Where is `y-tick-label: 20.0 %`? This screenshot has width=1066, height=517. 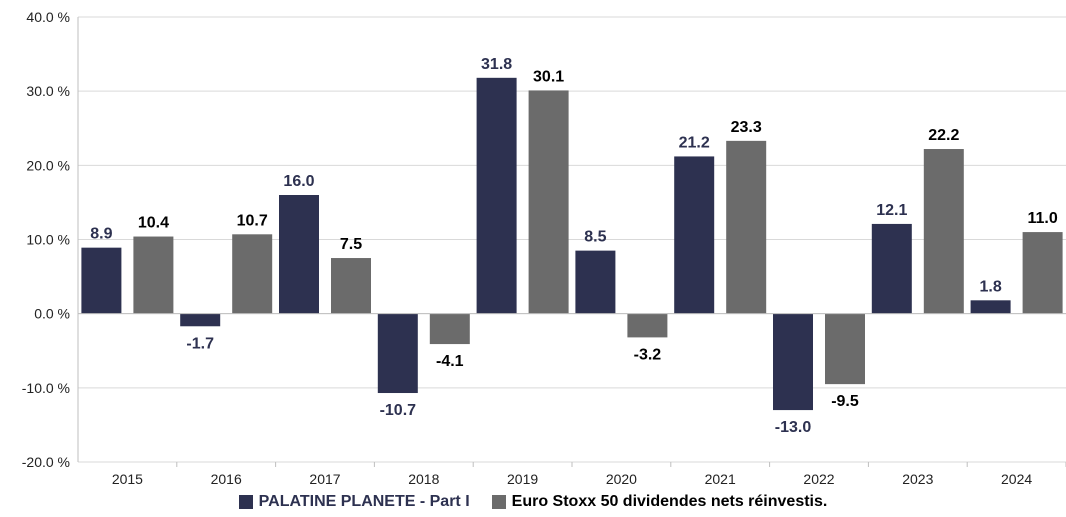 y-tick-label: 20.0 % is located at coordinates (48, 165).